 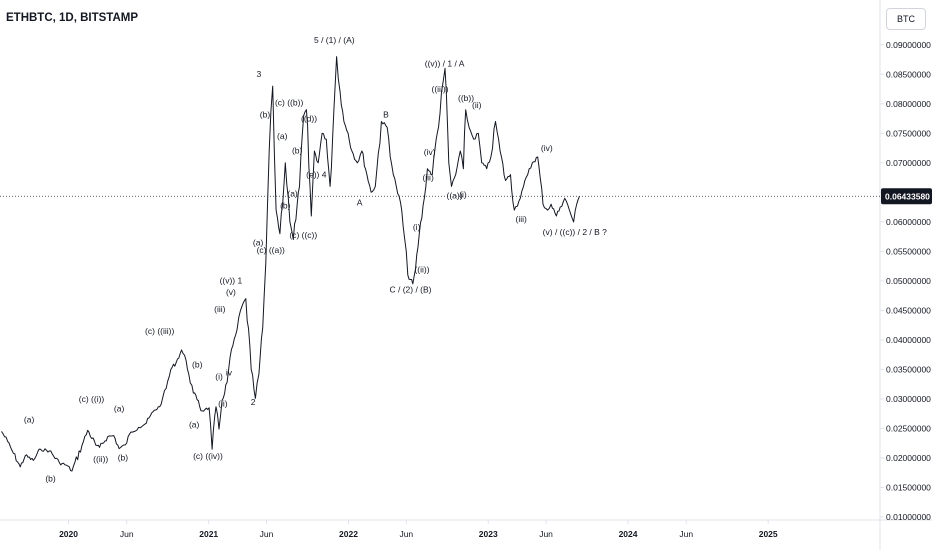 I want to click on wave-label: ((b)), so click(x=466, y=98).